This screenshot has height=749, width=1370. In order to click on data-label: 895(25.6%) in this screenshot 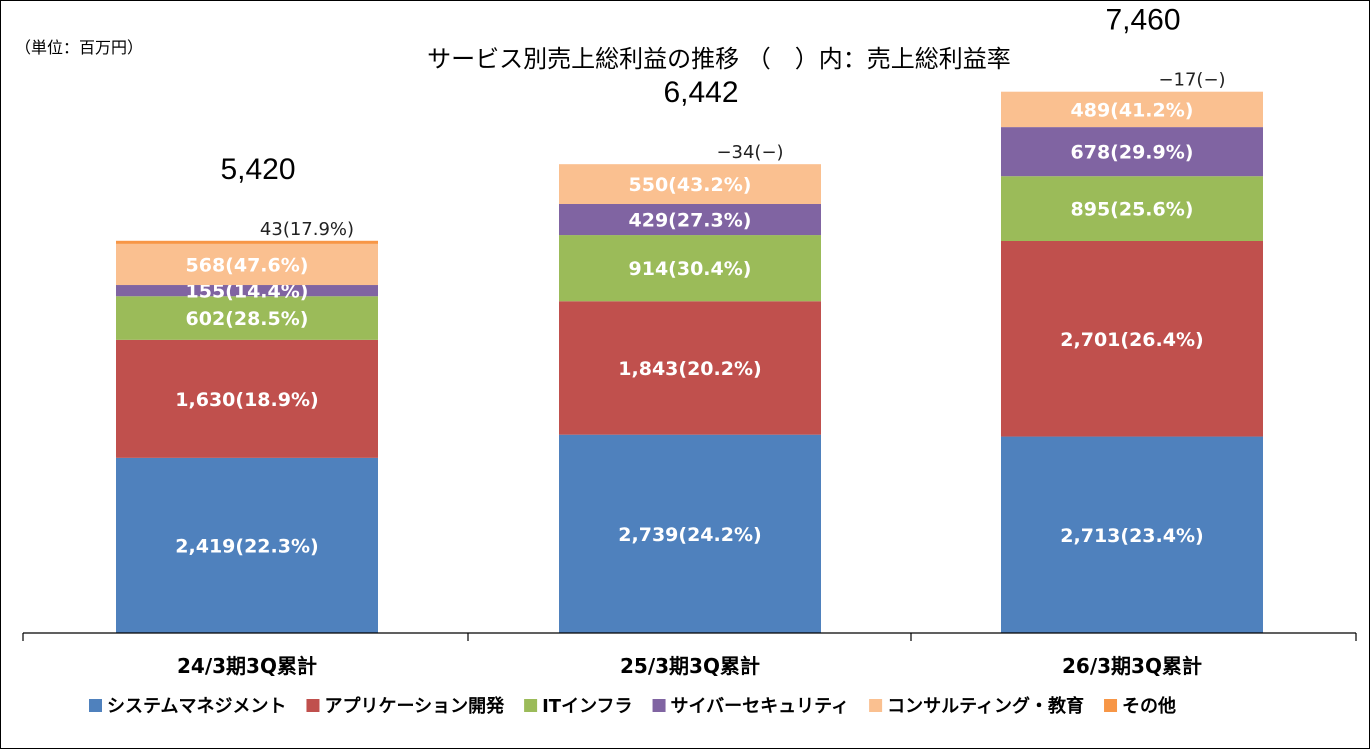, I will do `click(1132, 210)`.